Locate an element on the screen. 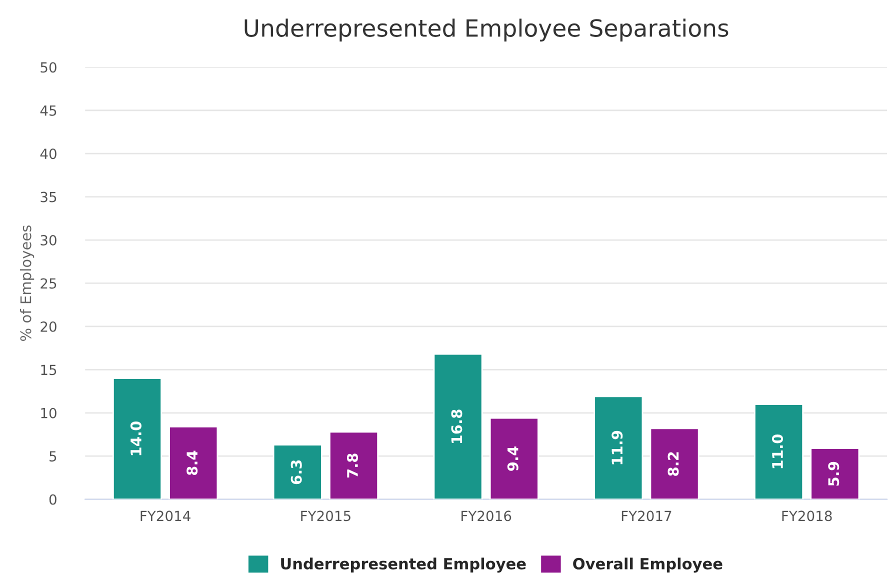  y-tick-label: 40 is located at coordinates (48, 154).